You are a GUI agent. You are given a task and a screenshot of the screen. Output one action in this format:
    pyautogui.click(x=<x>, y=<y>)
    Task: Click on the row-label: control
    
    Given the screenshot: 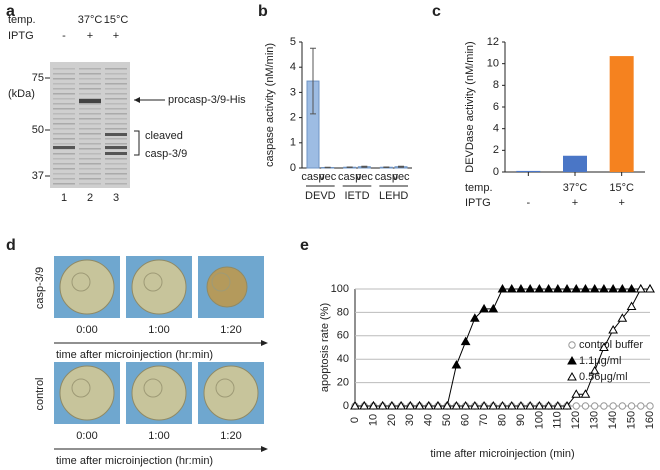 What is the action you would take?
    pyautogui.click(x=40, y=393)
    